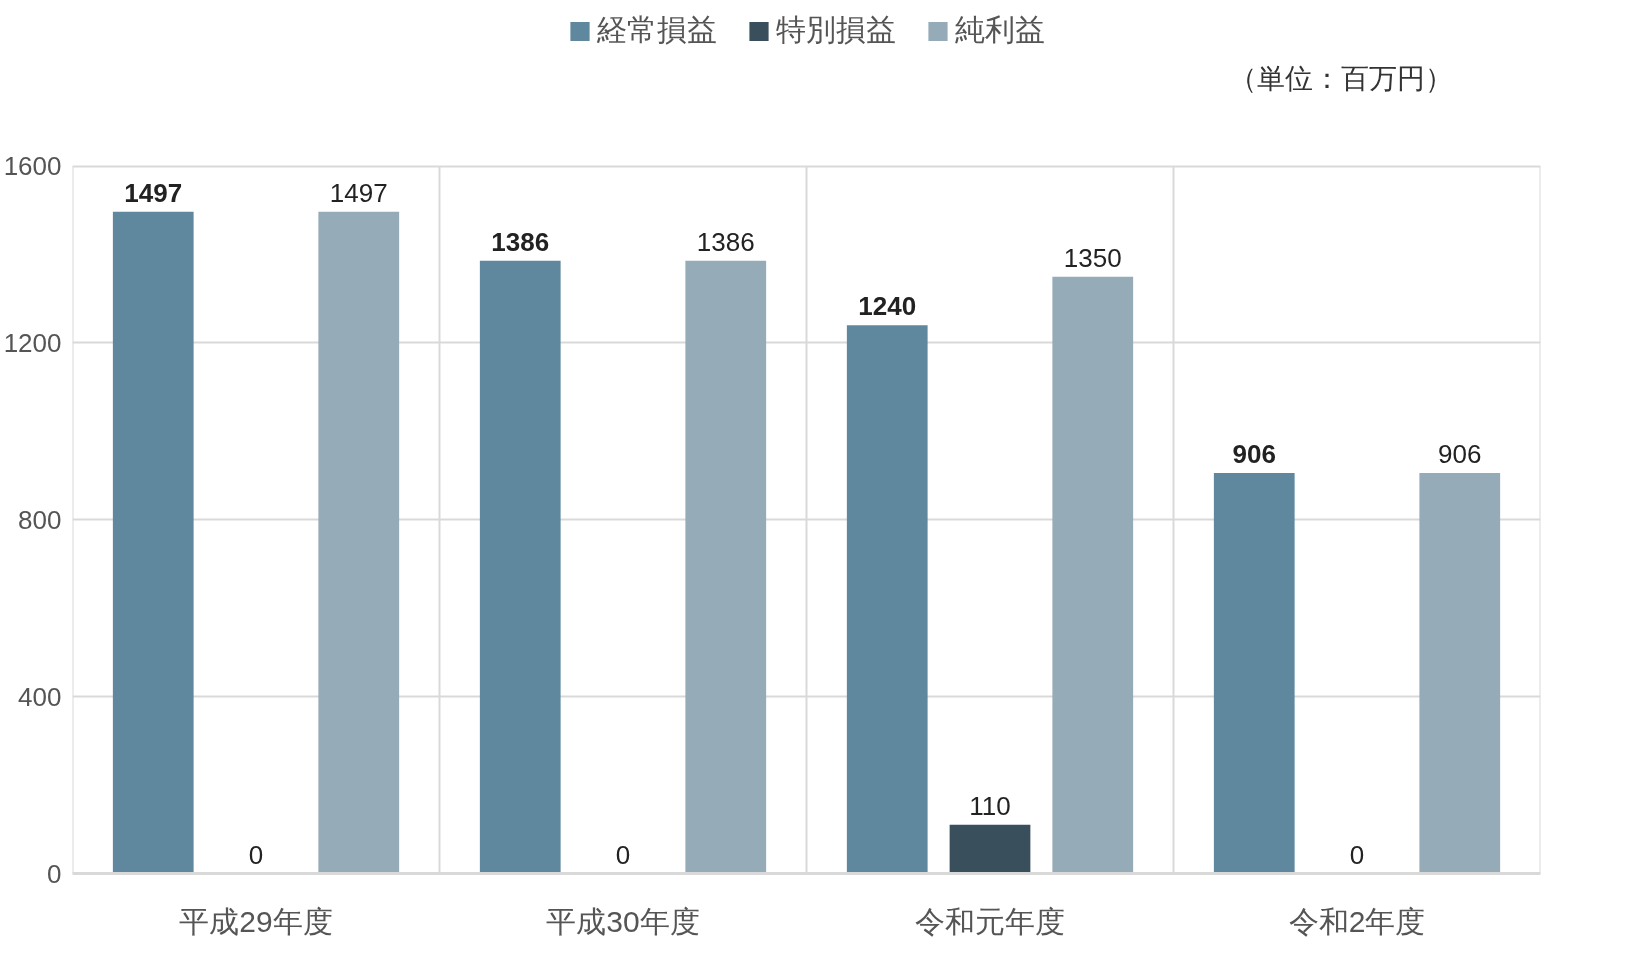 The height and width of the screenshot is (980, 1650). What do you see at coordinates (32, 342) in the screenshot?
I see `y-tick-label: 1200` at bounding box center [32, 342].